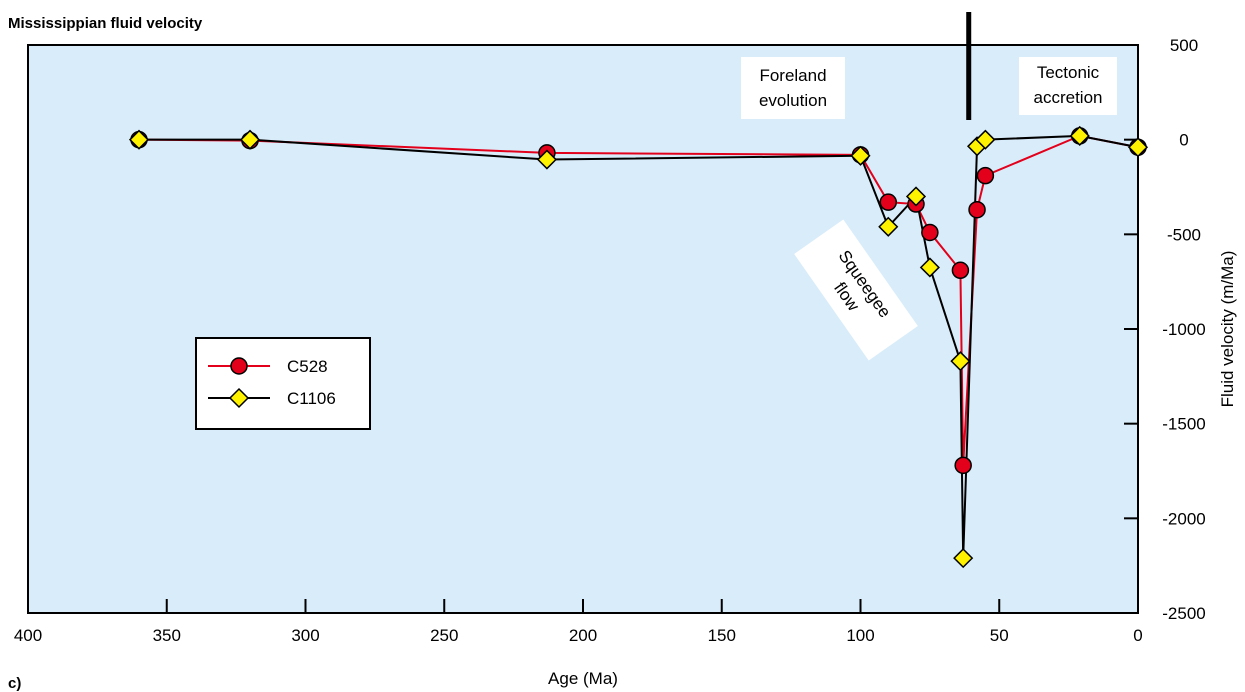  What do you see at coordinates (1183, 518) in the screenshot?
I see `y-tick-label: -2000` at bounding box center [1183, 518].